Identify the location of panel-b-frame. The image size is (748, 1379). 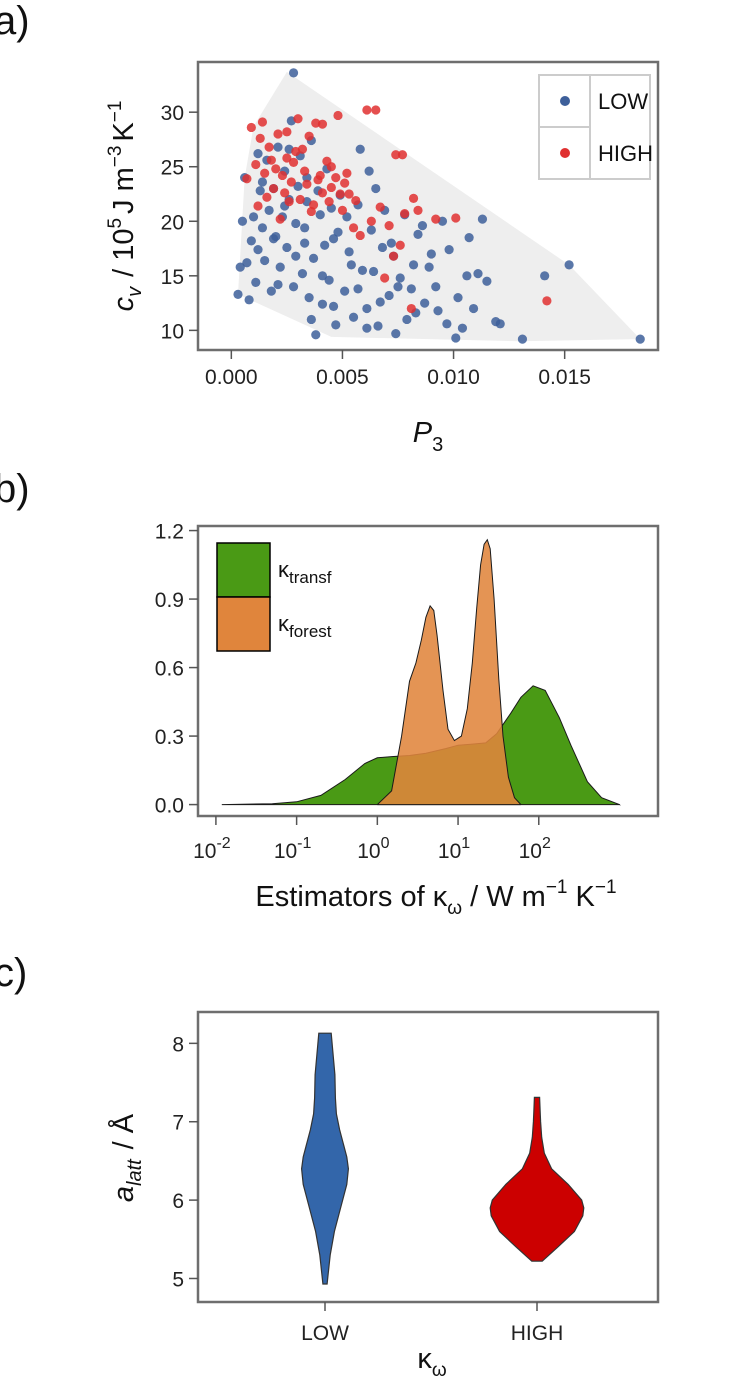
(428, 671).